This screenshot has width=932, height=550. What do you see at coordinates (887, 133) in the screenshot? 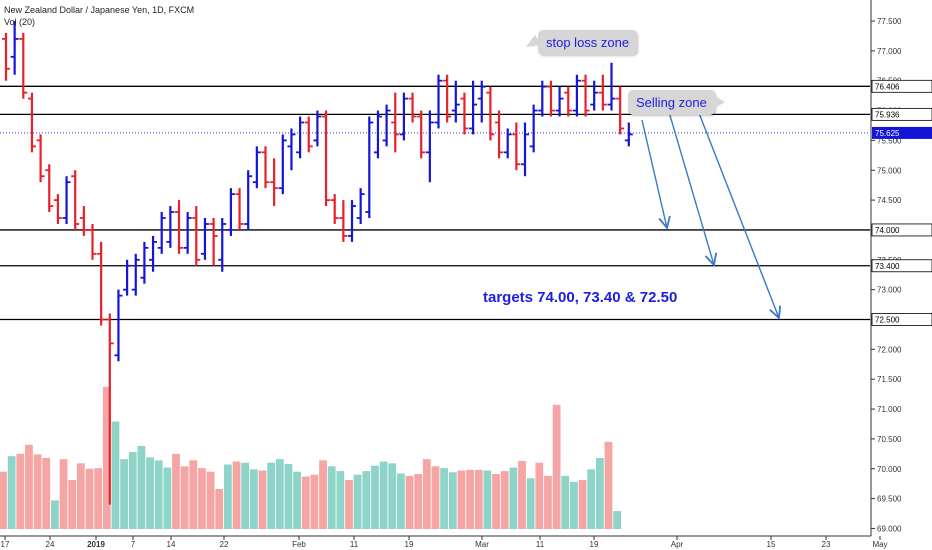
I see `last-price-label: 75.625` at bounding box center [887, 133].